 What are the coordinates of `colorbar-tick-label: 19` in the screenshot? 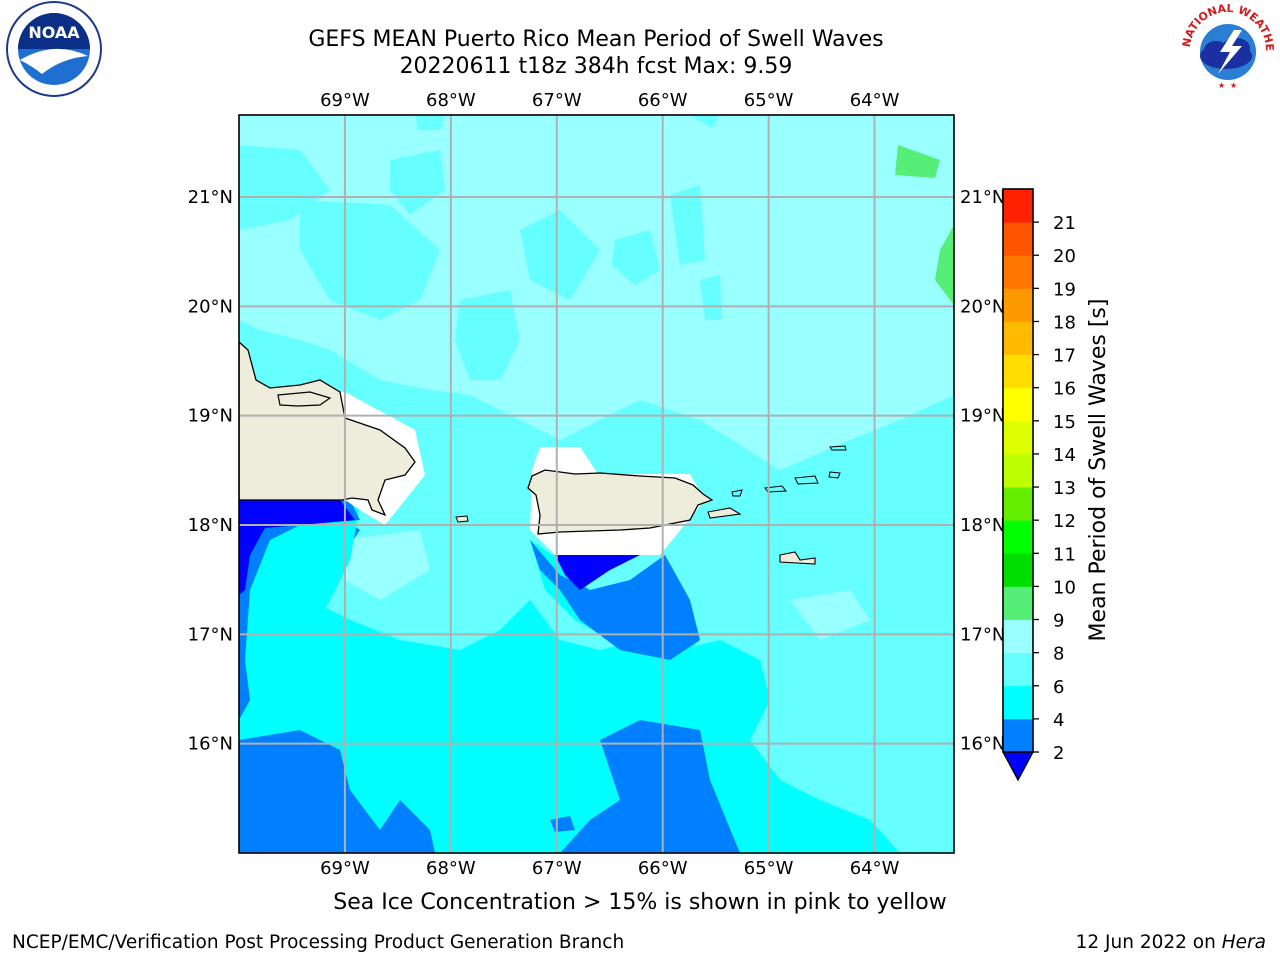 It's located at (1064, 289).